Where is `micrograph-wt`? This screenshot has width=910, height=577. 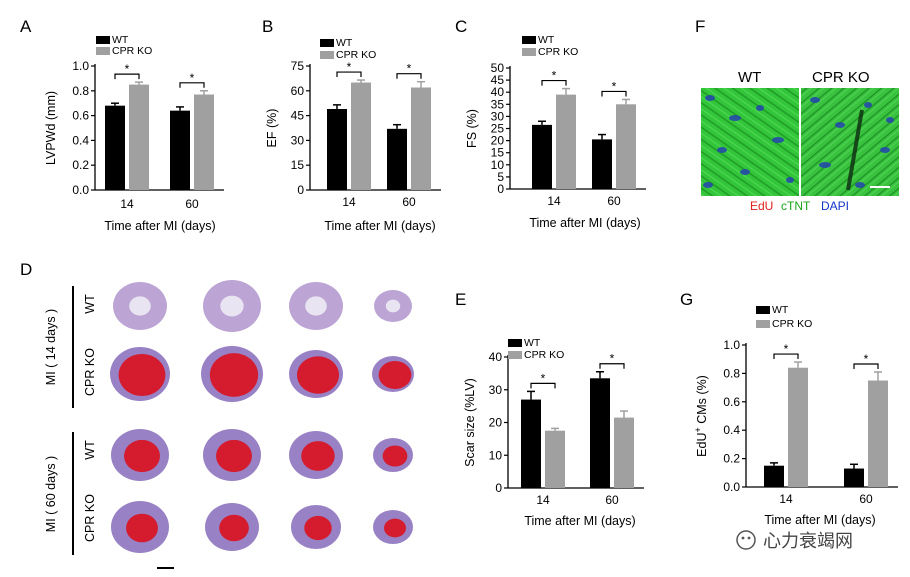 micrograph-wt is located at coordinates (750, 142).